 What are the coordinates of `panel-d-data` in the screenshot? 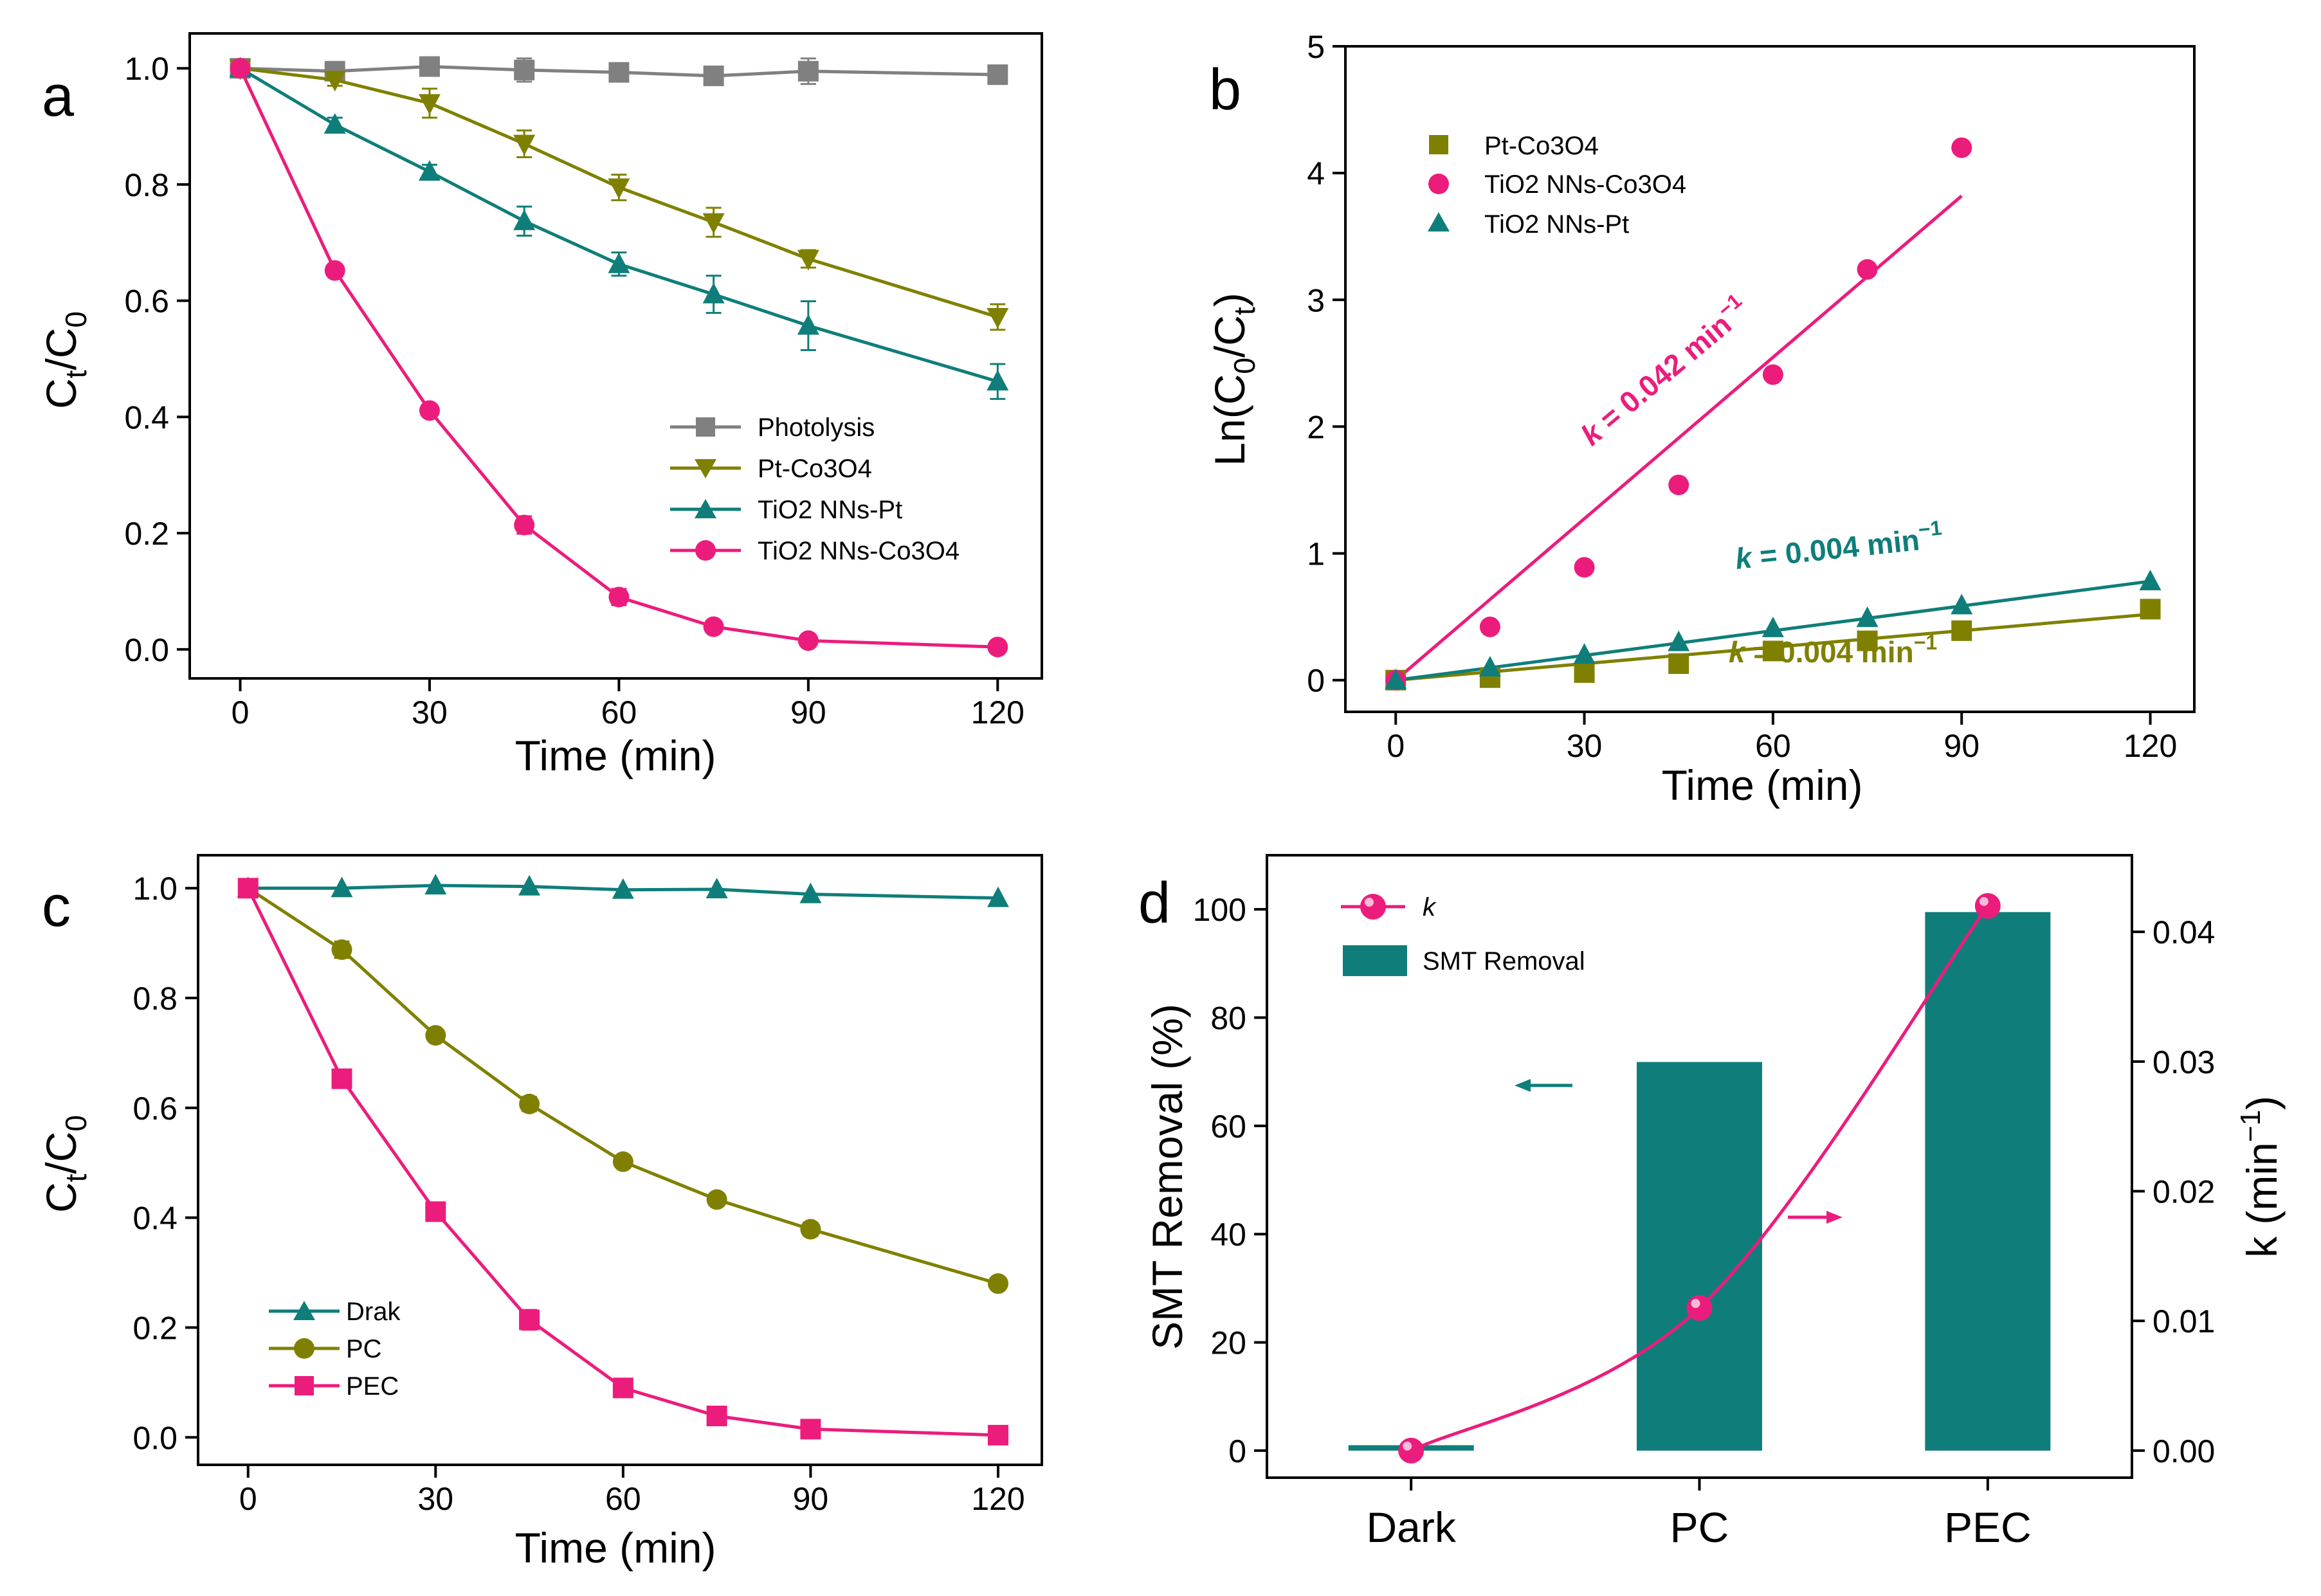 It's located at (1699, 1178).